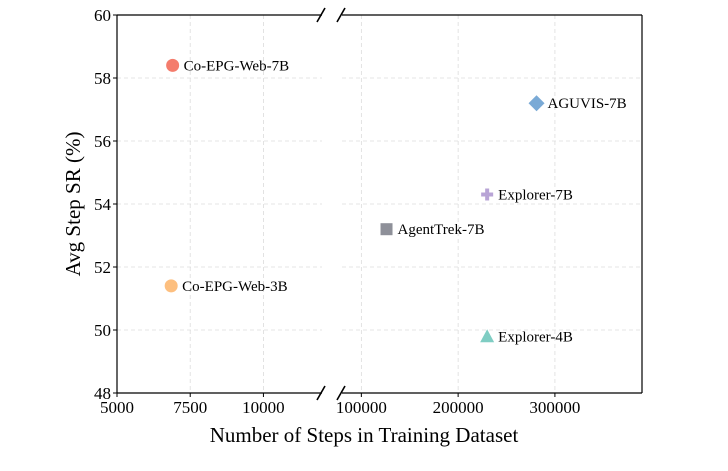 This screenshot has width=728, height=471. I want to click on y-axis-label: Avg Step SR (%), so click(73, 204).